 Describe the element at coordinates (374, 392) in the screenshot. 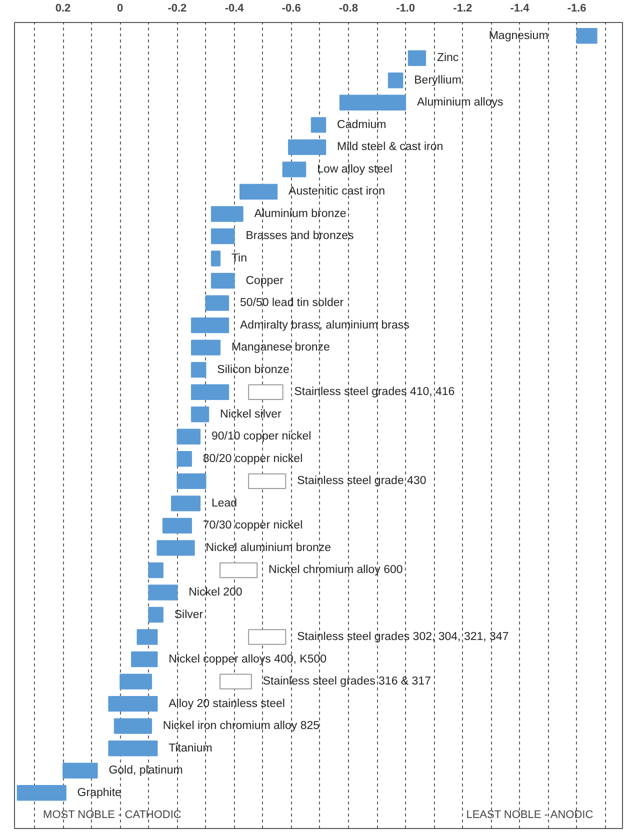

I see `y-tick-label: Stainless steel grades 410, 416` at that location.